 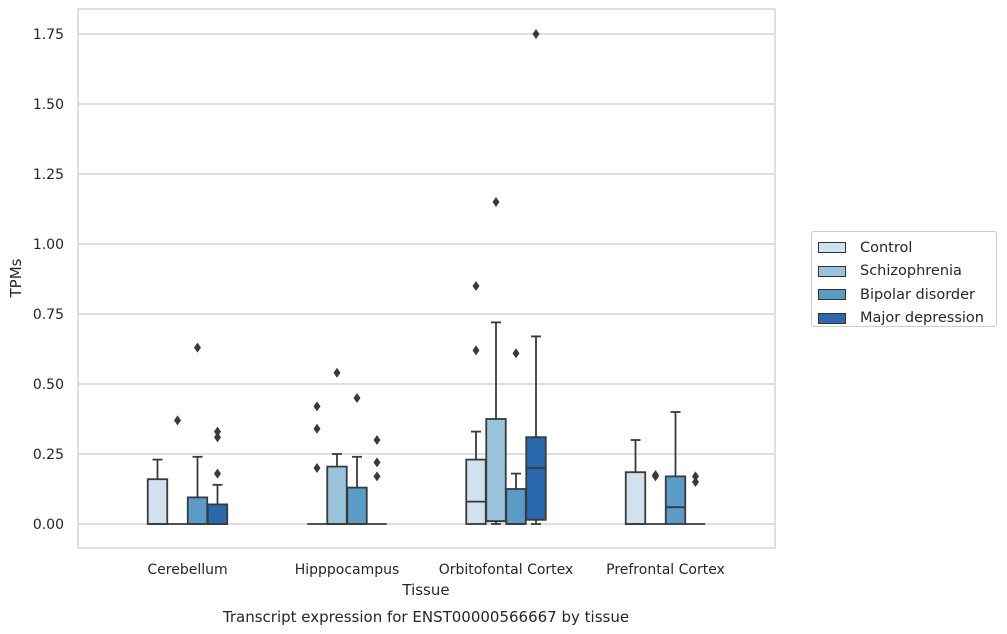 I want to click on y-tick-labels: 0.00 0.25 0.50 0.75 1.00 1.25 1.50 1.75, so click(x=48, y=280).